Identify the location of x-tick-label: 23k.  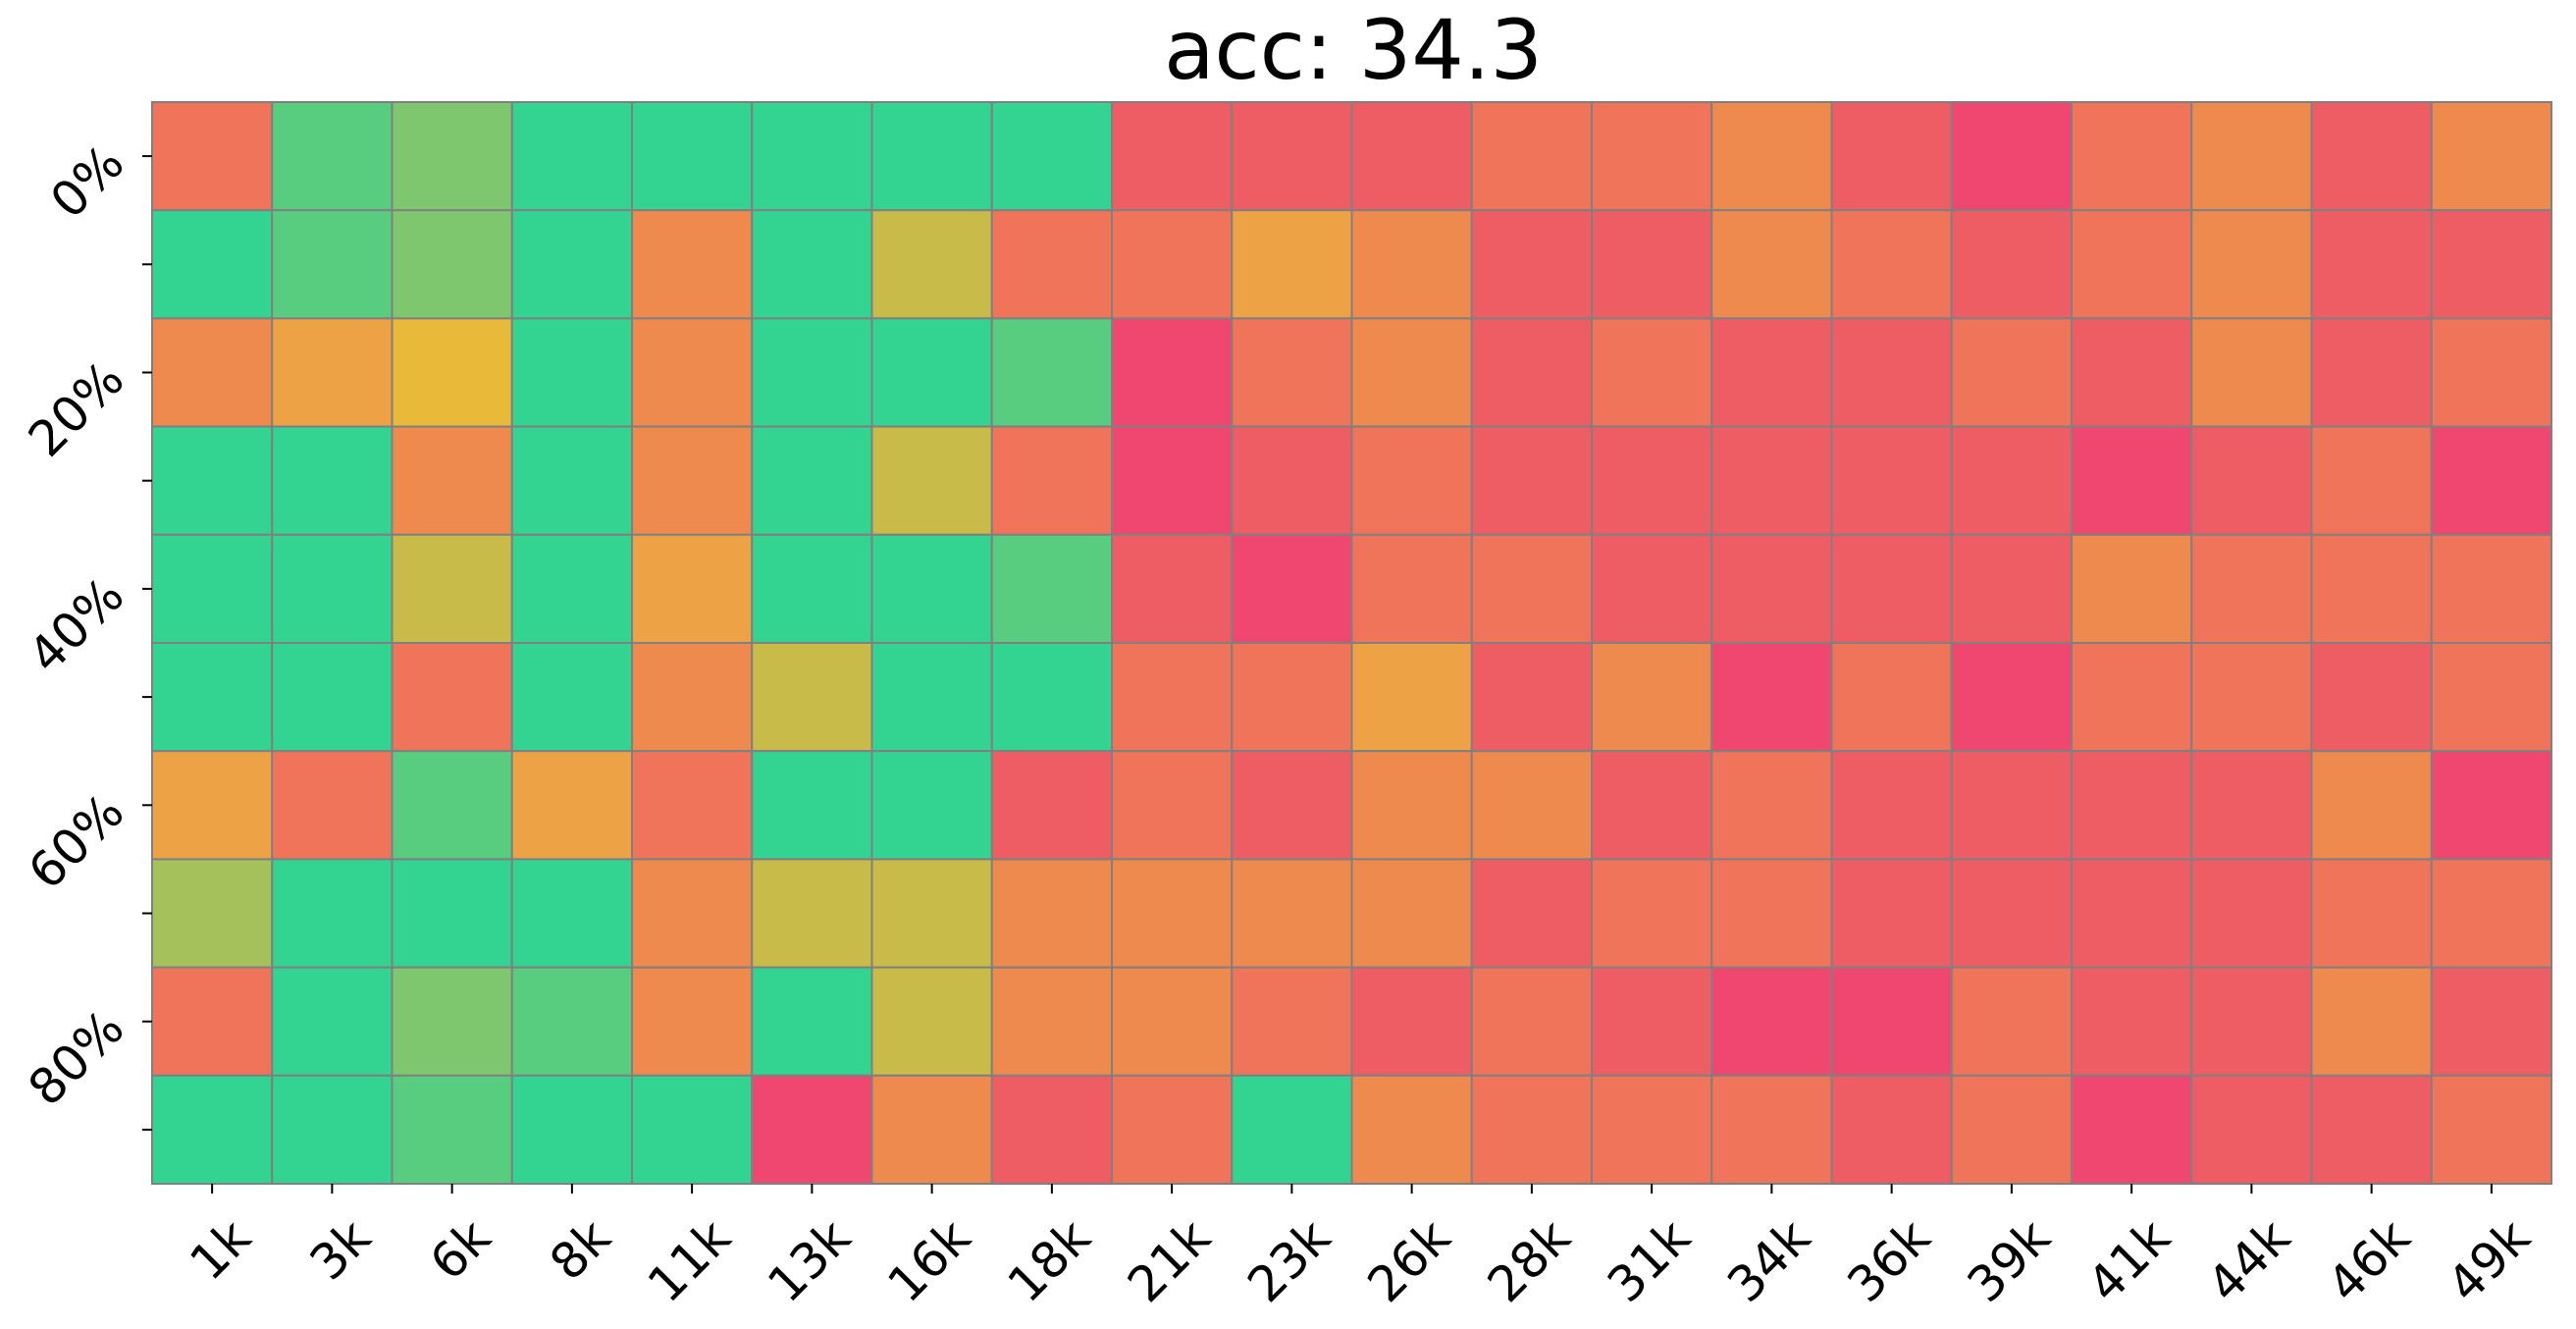
(1288, 1260).